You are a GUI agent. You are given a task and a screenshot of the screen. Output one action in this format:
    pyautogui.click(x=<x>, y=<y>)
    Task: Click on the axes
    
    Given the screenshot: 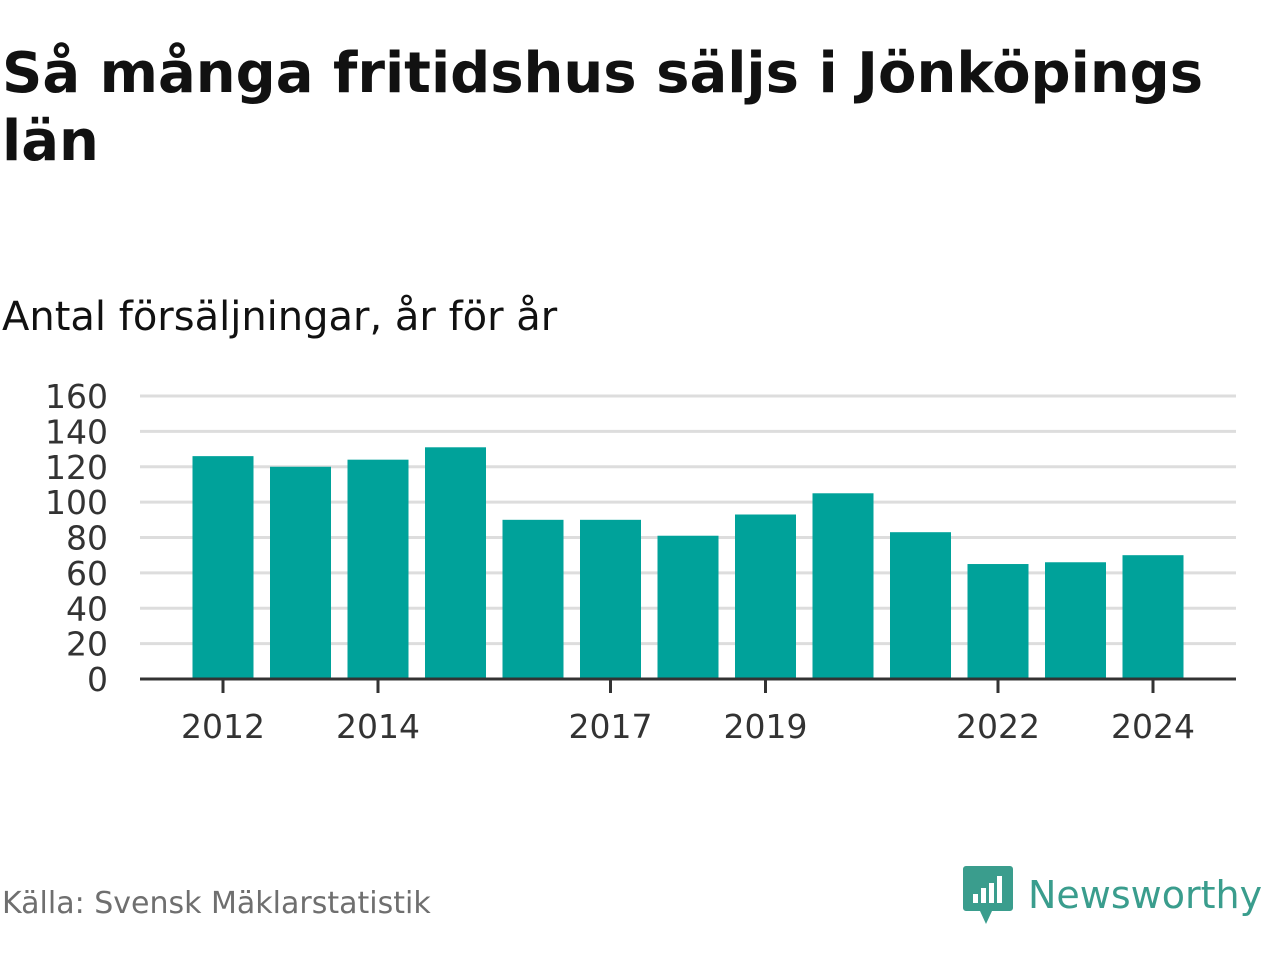 What is the action you would take?
    pyautogui.click(x=688, y=685)
    